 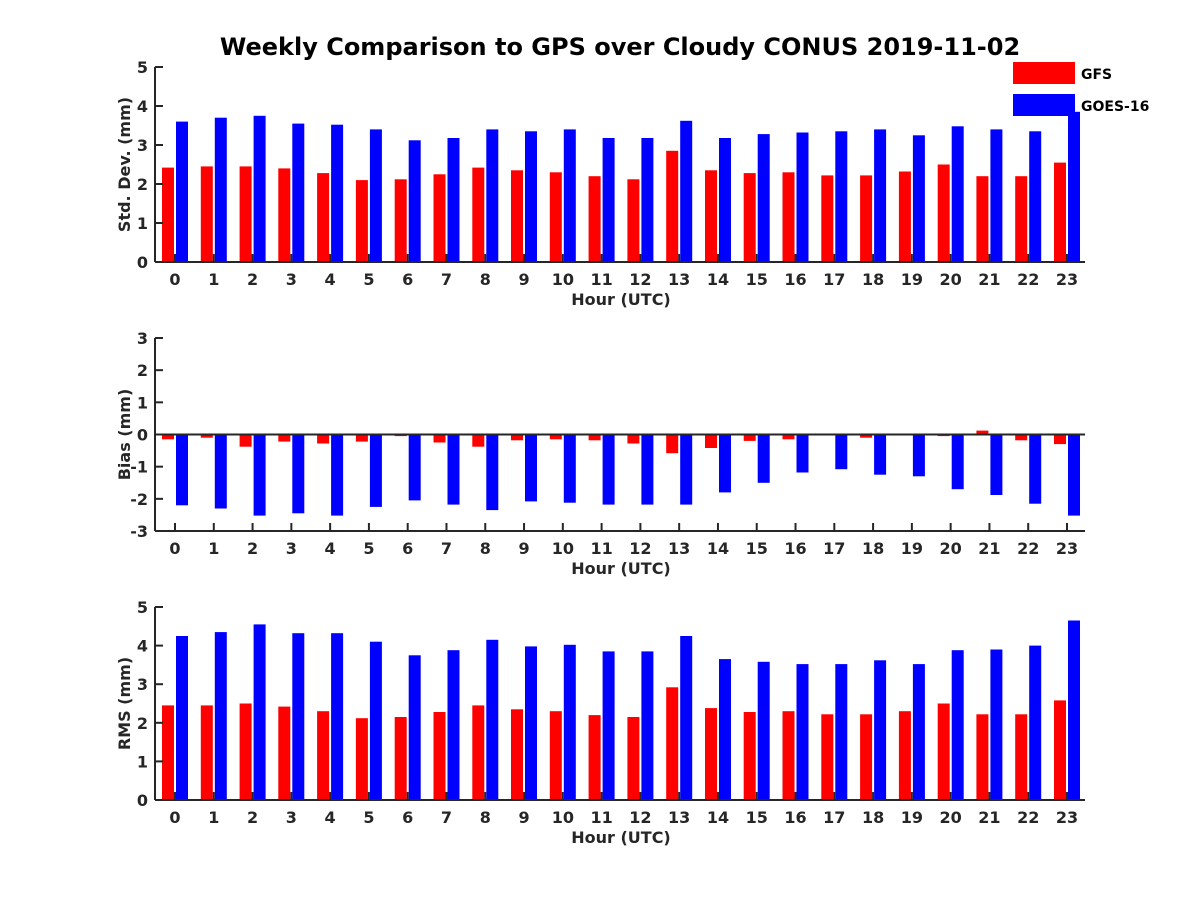 What do you see at coordinates (174, 279) in the screenshot?
I see `x-tick-label: 0` at bounding box center [174, 279].